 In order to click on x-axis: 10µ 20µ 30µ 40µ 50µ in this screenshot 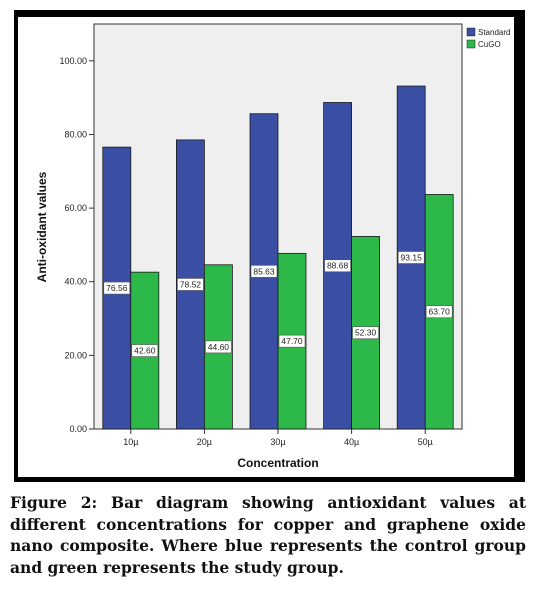, I will do `click(278, 438)`.